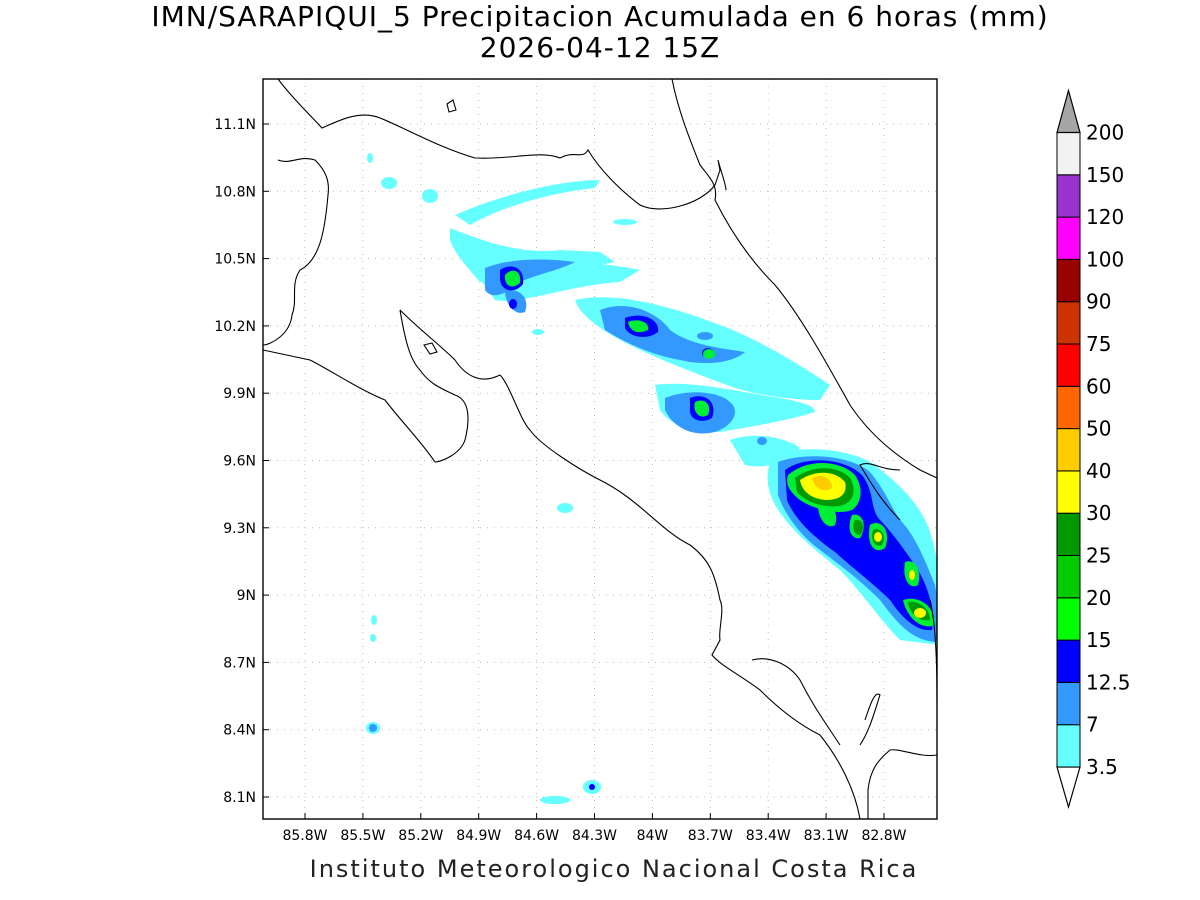  What do you see at coordinates (710, 836) in the screenshot?
I see `longitude-label: 83.7W` at bounding box center [710, 836].